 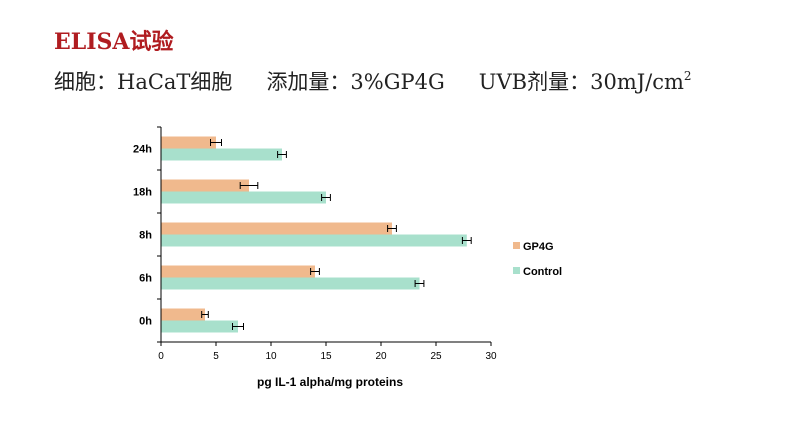 What do you see at coordinates (205, 185) in the screenshot?
I see `bar-gp4g-18h` at bounding box center [205, 185].